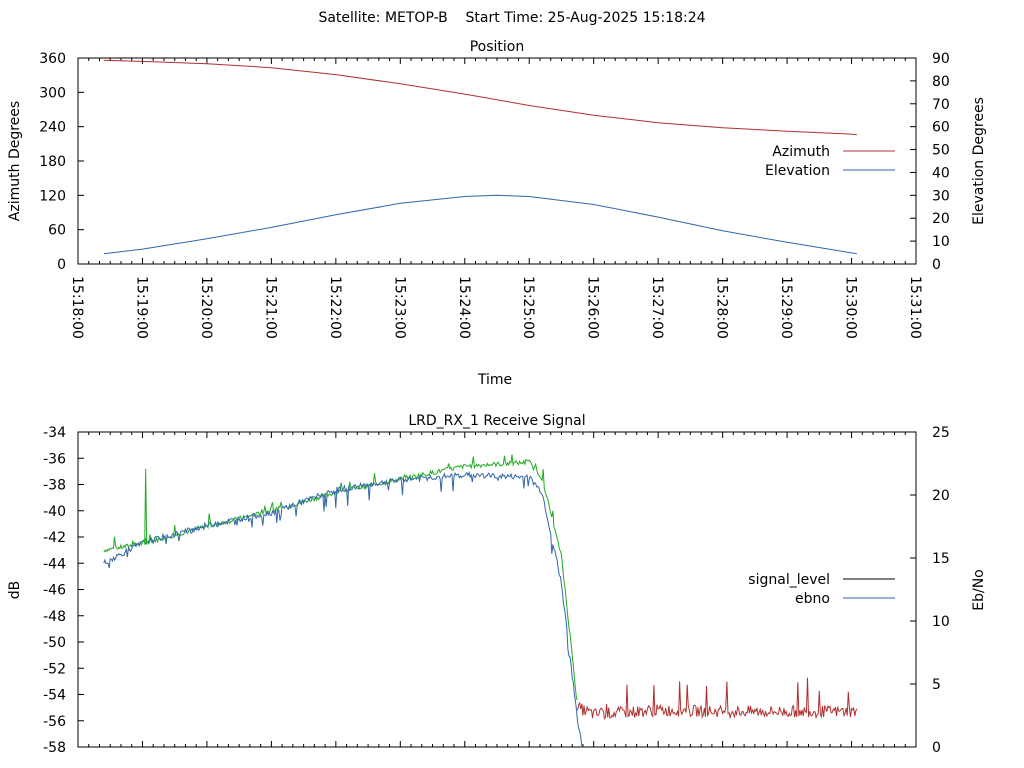 This screenshot has height=768, width=1024. I want to click on signal-chart-title: LRD_RX_1 Receive Signal, so click(496, 421).